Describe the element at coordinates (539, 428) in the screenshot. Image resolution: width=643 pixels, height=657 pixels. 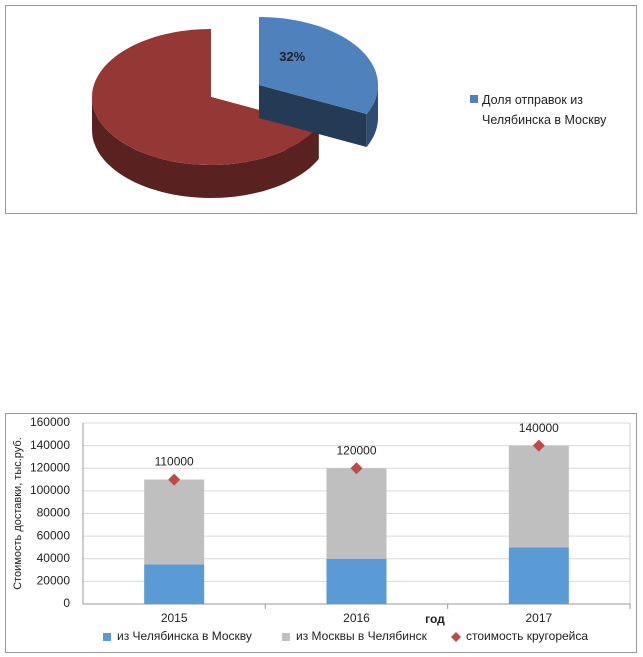
I see `data-label: 140000` at that location.